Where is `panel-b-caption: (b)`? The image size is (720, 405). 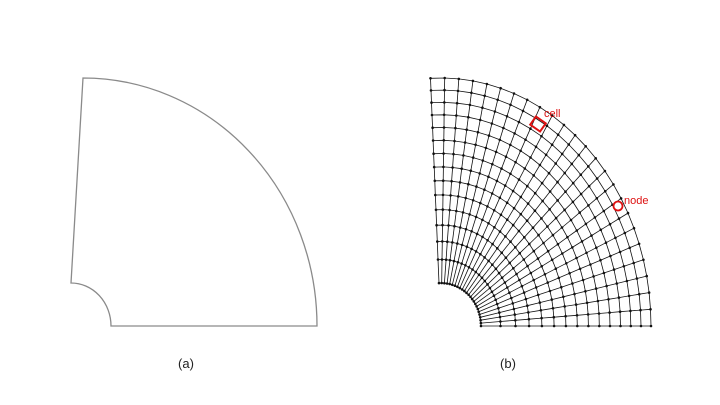 panel-b-caption: (b) is located at coordinates (508, 363).